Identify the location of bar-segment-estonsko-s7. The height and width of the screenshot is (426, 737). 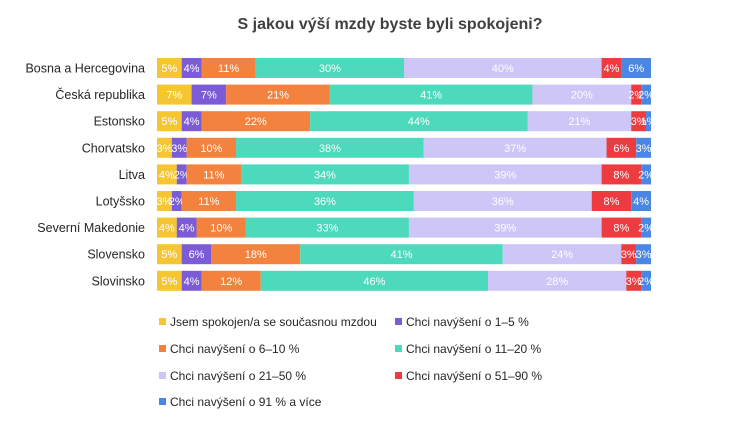
(648, 121).